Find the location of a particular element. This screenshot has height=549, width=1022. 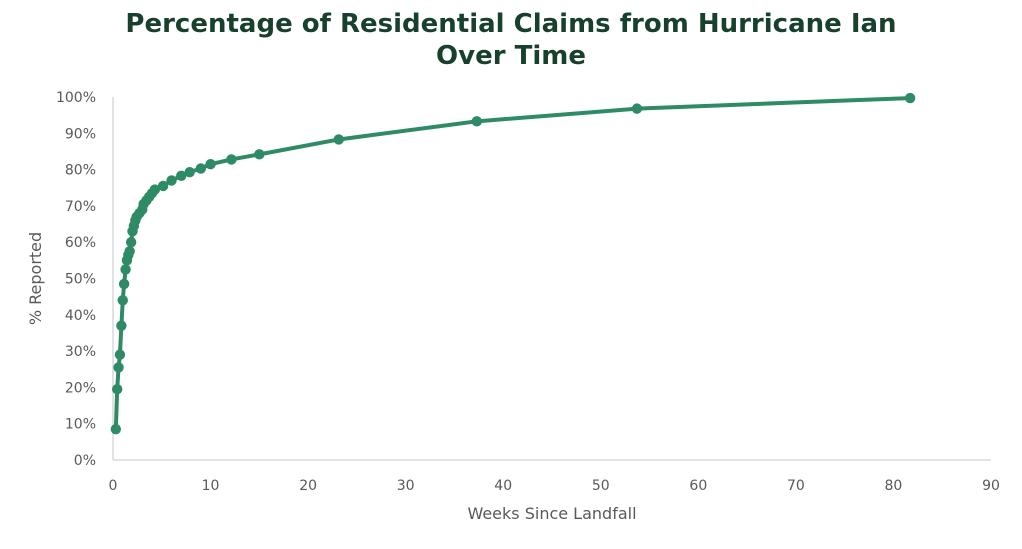

x-tick-label: 90 is located at coordinates (991, 486).